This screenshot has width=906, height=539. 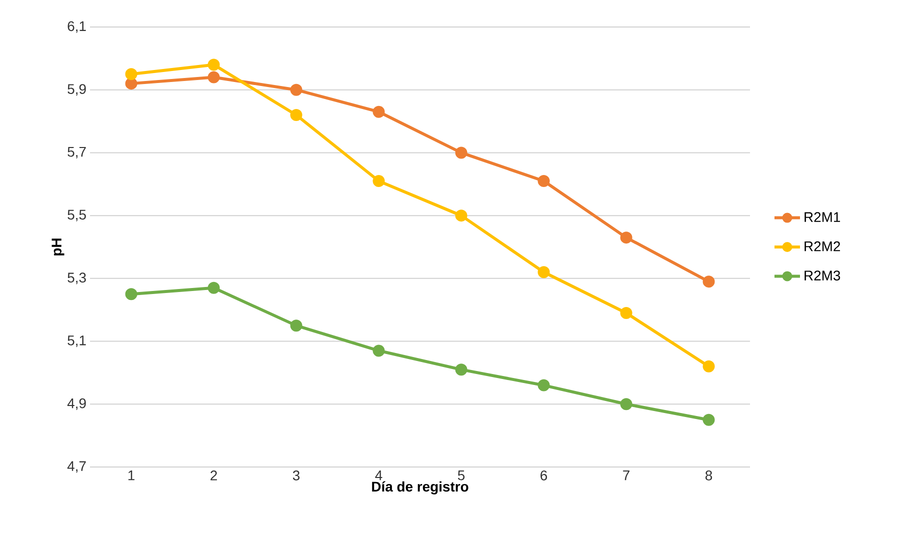 I want to click on y-tick-label: 5,3, so click(x=77, y=278).